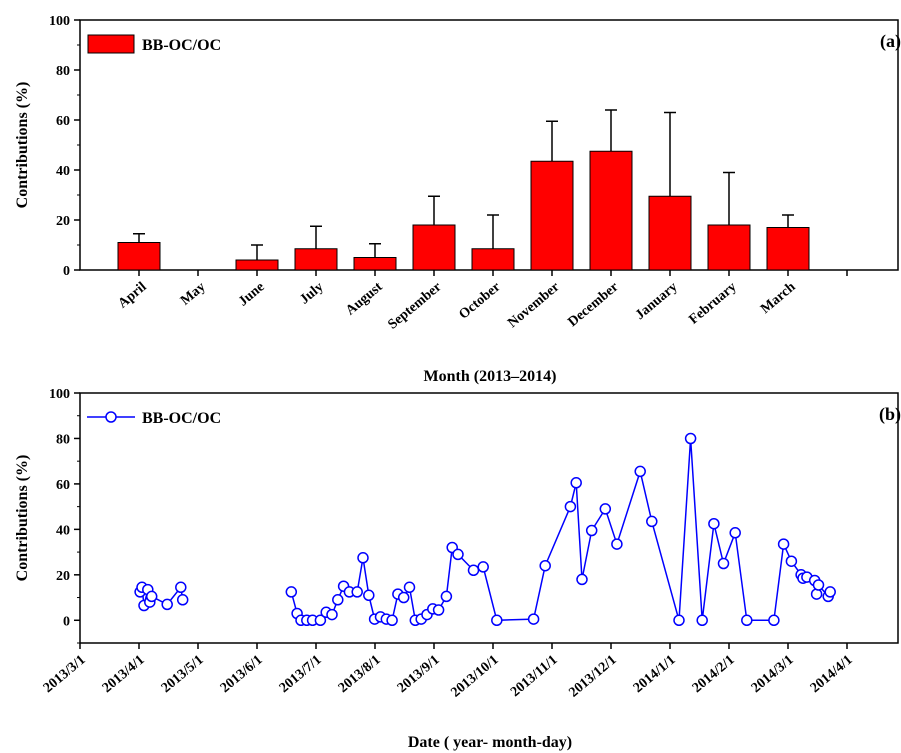 The height and width of the screenshot is (753, 901). What do you see at coordinates (59, 21) in the screenshot?
I see `panel-a-y-tick-label: 100` at bounding box center [59, 21].